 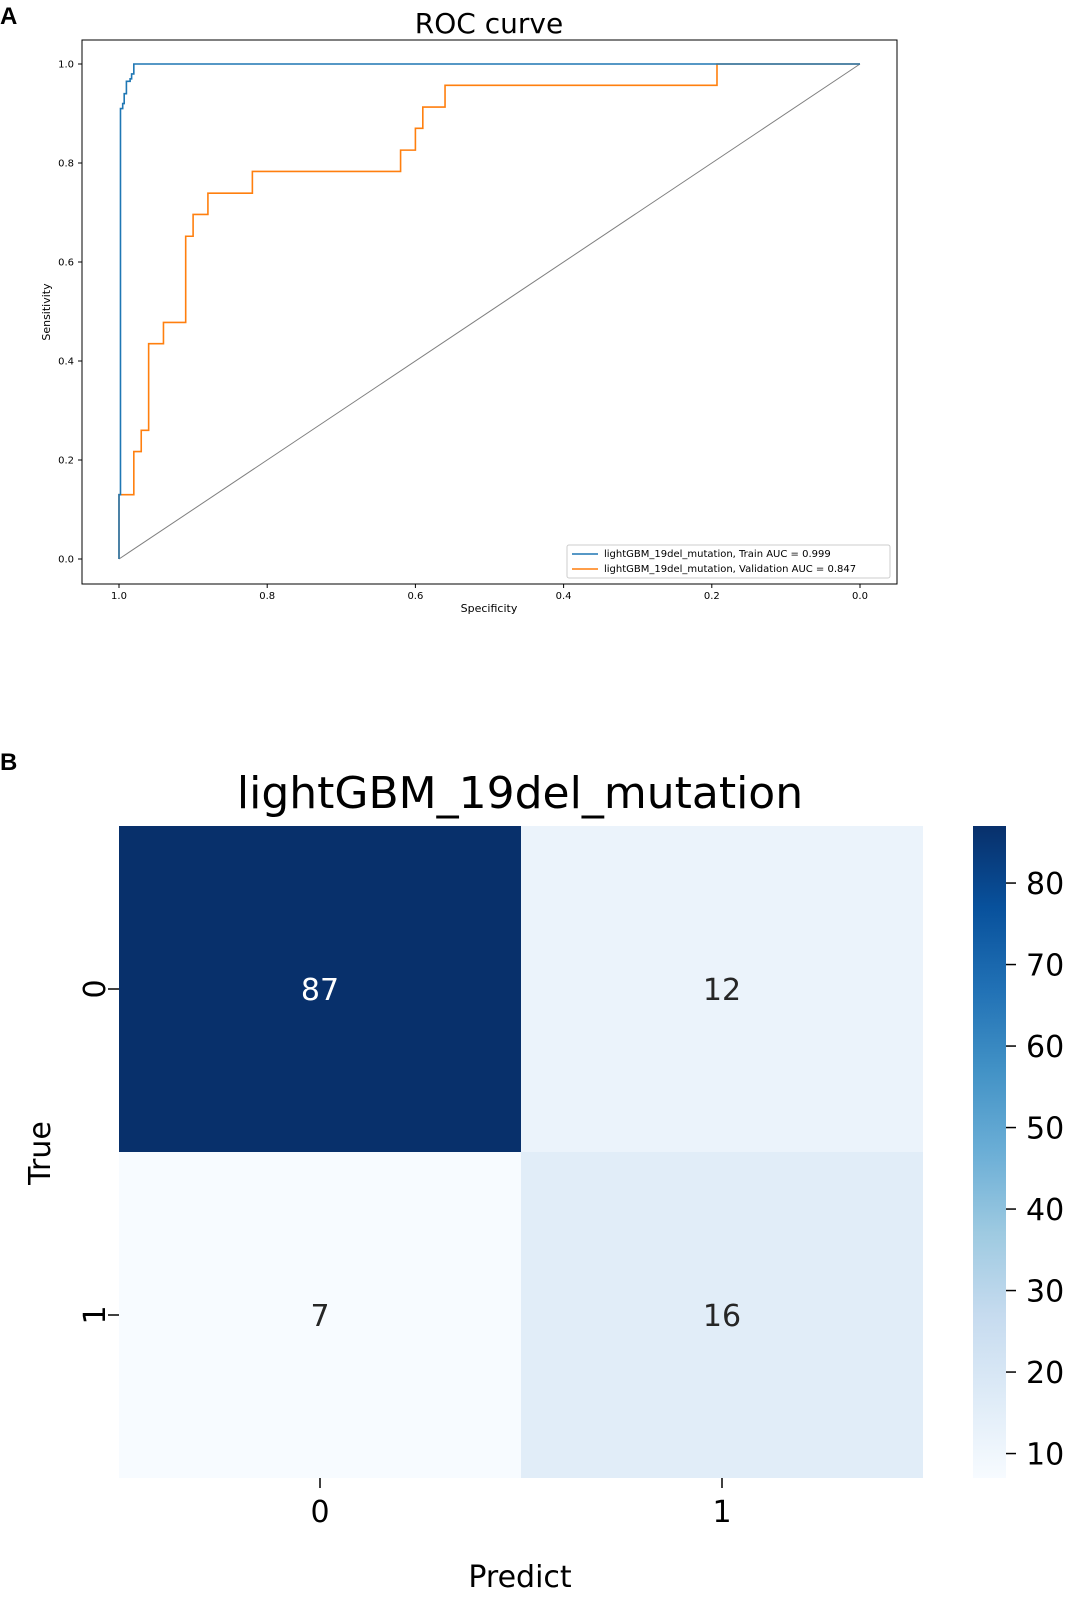 I want to click on roc-x-tick-label: 0.0, so click(x=860, y=596).